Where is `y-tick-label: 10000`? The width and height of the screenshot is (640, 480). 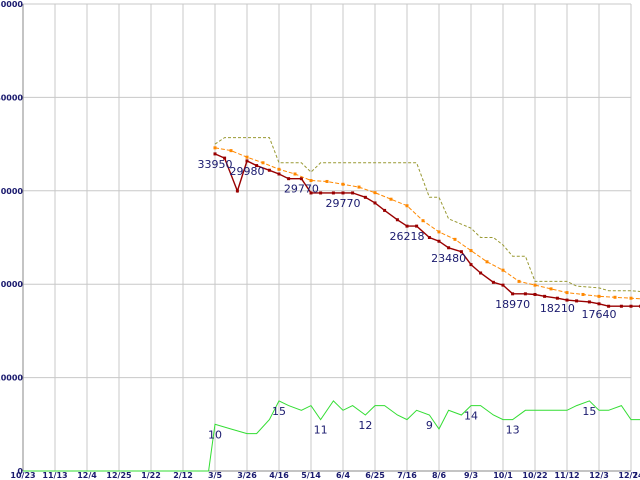
y-tick-label: 10000 is located at coordinates (11, 378).